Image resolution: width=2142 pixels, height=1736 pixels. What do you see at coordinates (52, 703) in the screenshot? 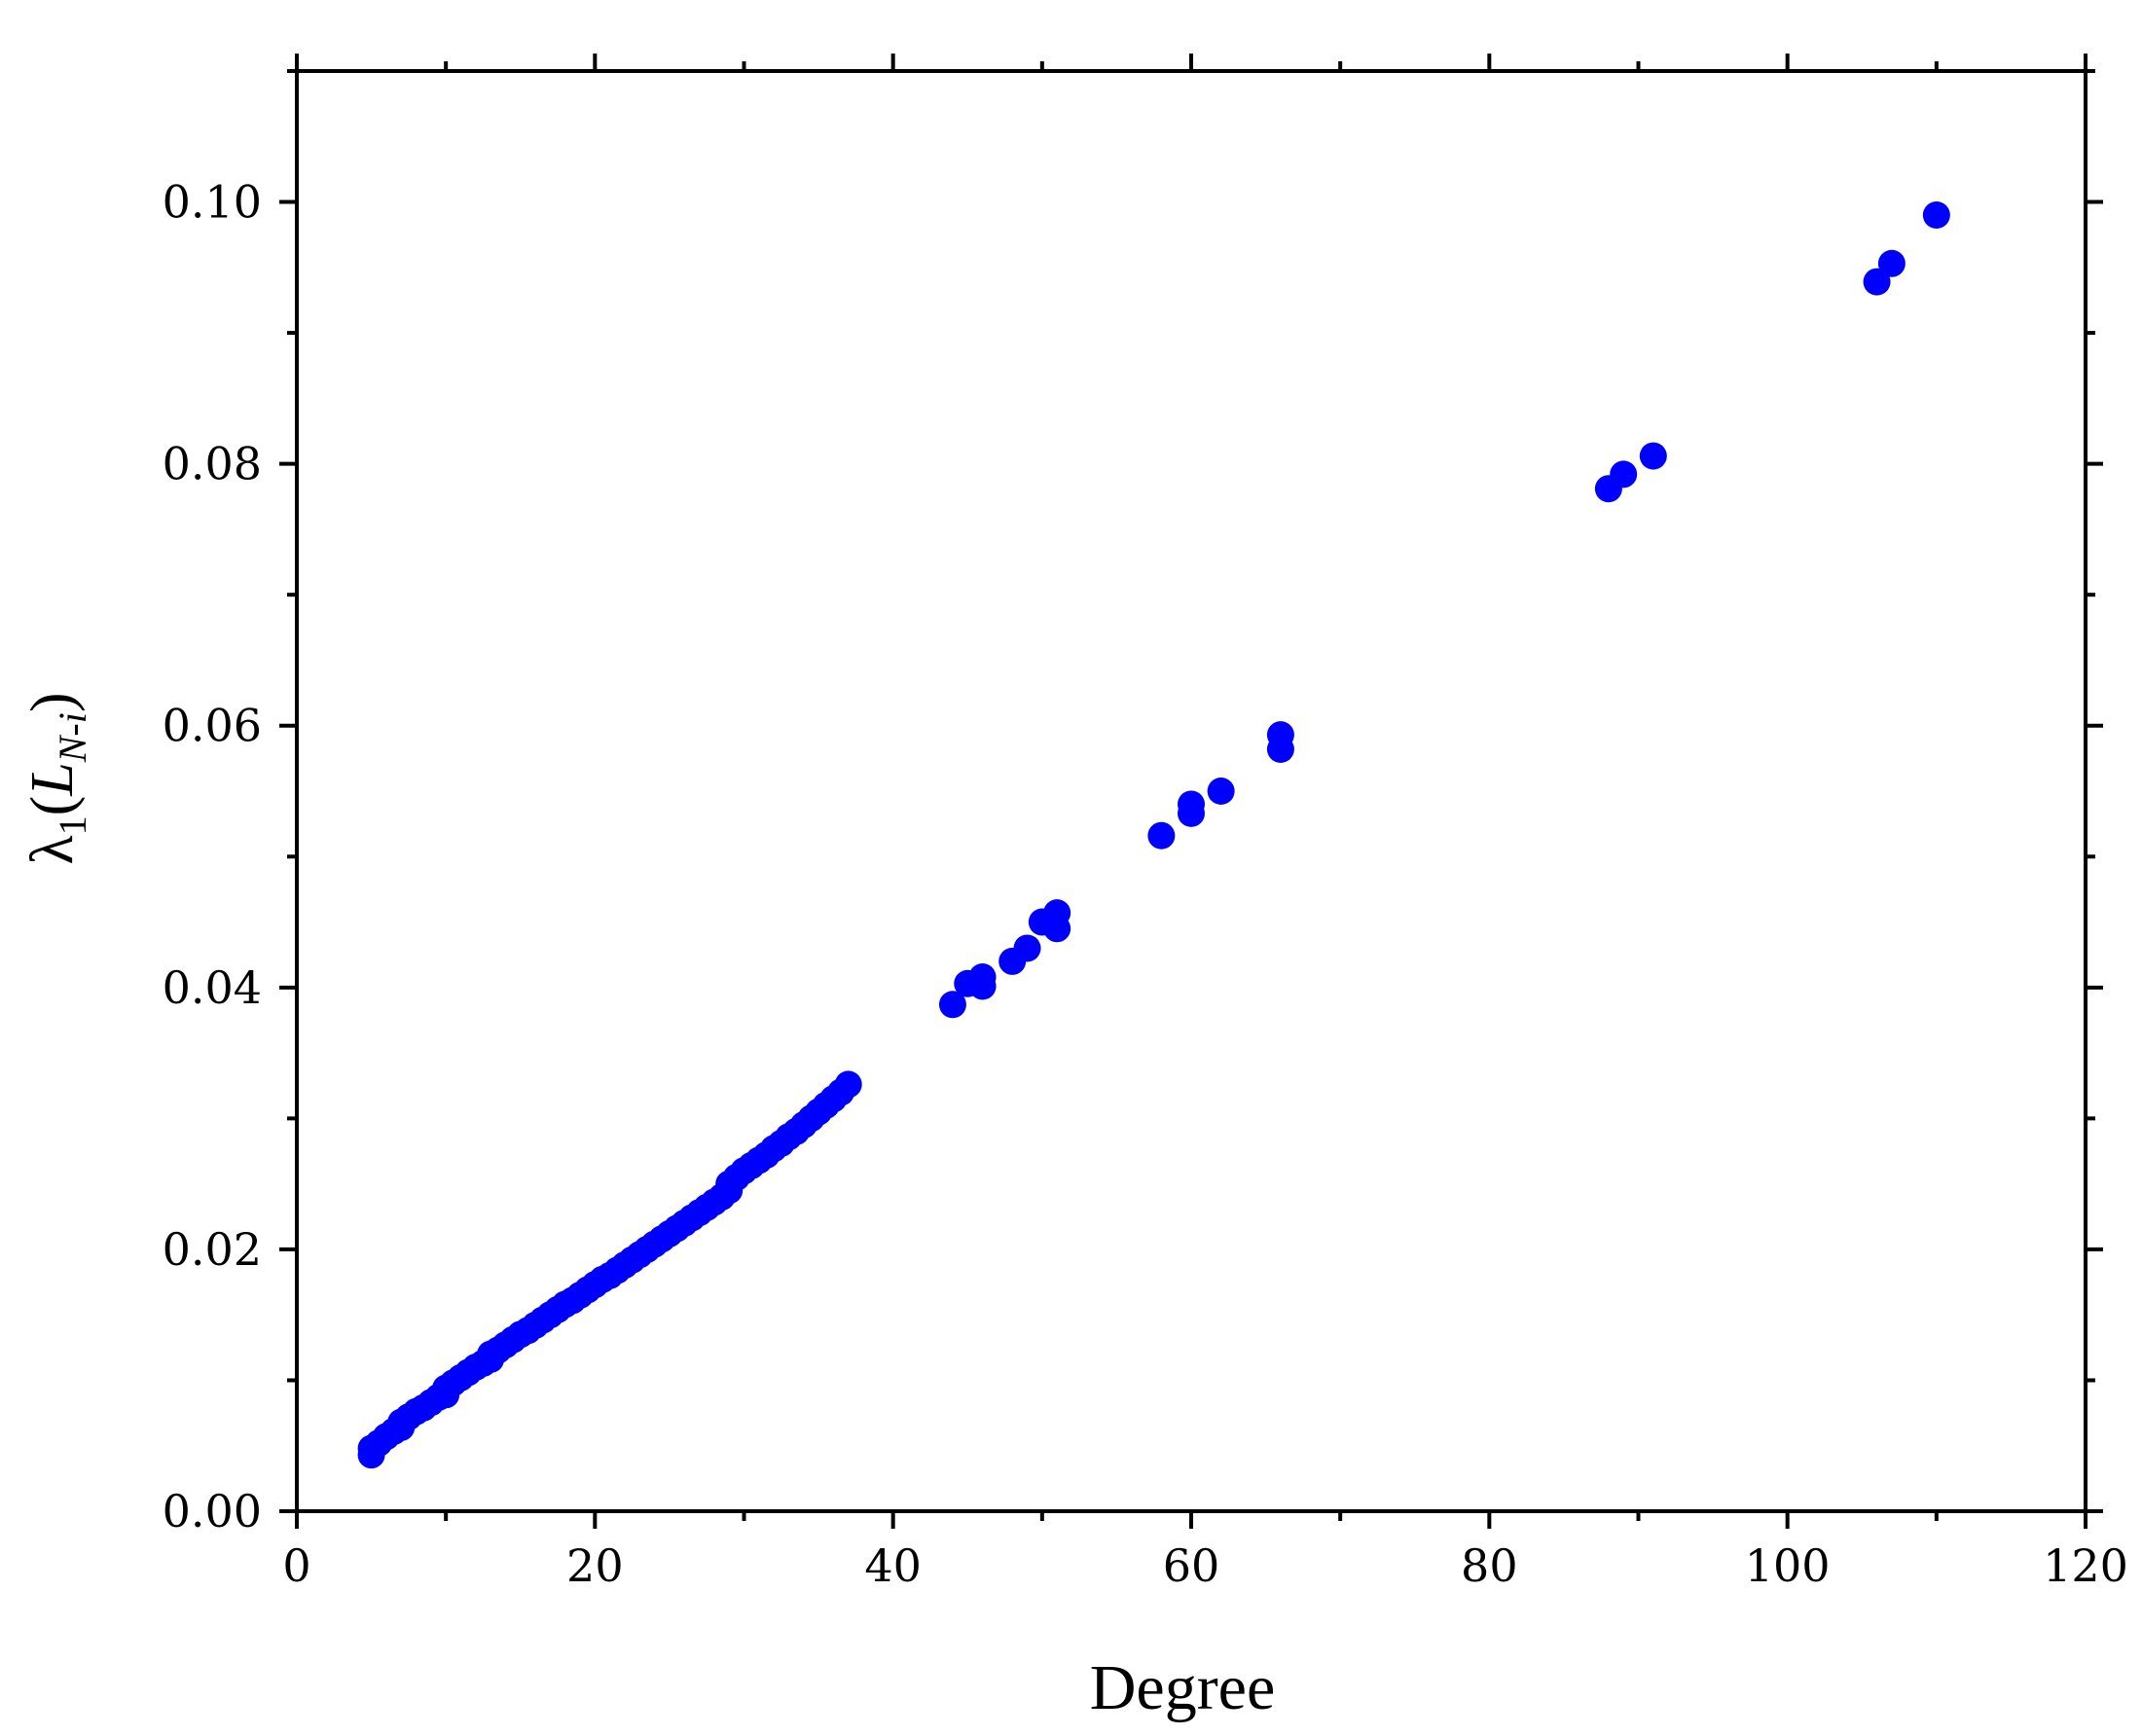
I see `y-axis-title-close: )` at bounding box center [52, 703].